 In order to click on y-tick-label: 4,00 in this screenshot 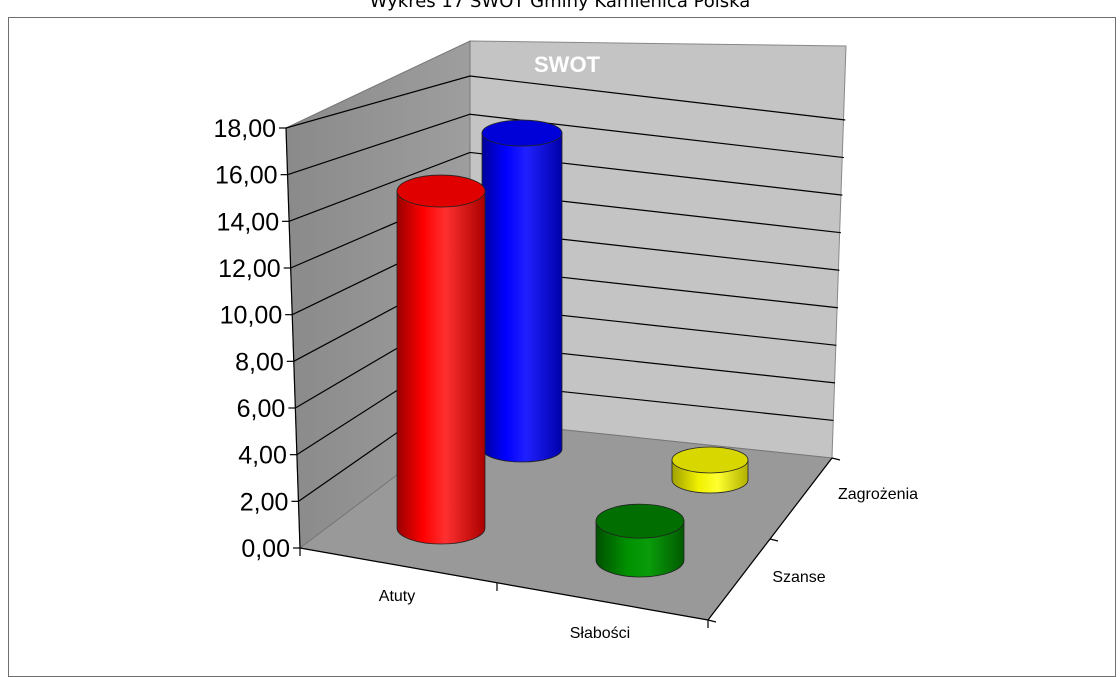, I will do `click(262, 456)`.